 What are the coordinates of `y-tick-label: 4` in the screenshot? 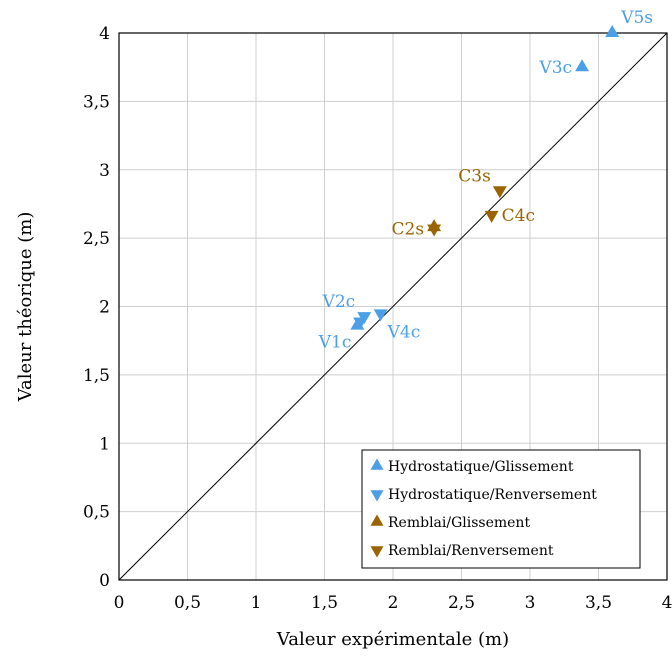 It's located at (104, 34).